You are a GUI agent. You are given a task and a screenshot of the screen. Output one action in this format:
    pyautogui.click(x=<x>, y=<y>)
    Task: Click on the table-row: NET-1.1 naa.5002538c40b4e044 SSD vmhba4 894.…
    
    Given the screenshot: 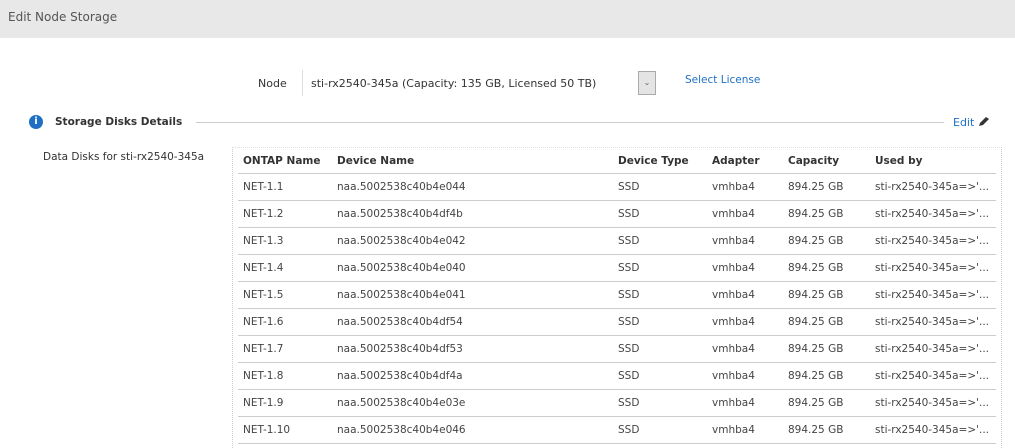 What is the action you would take?
    pyautogui.click(x=617, y=187)
    